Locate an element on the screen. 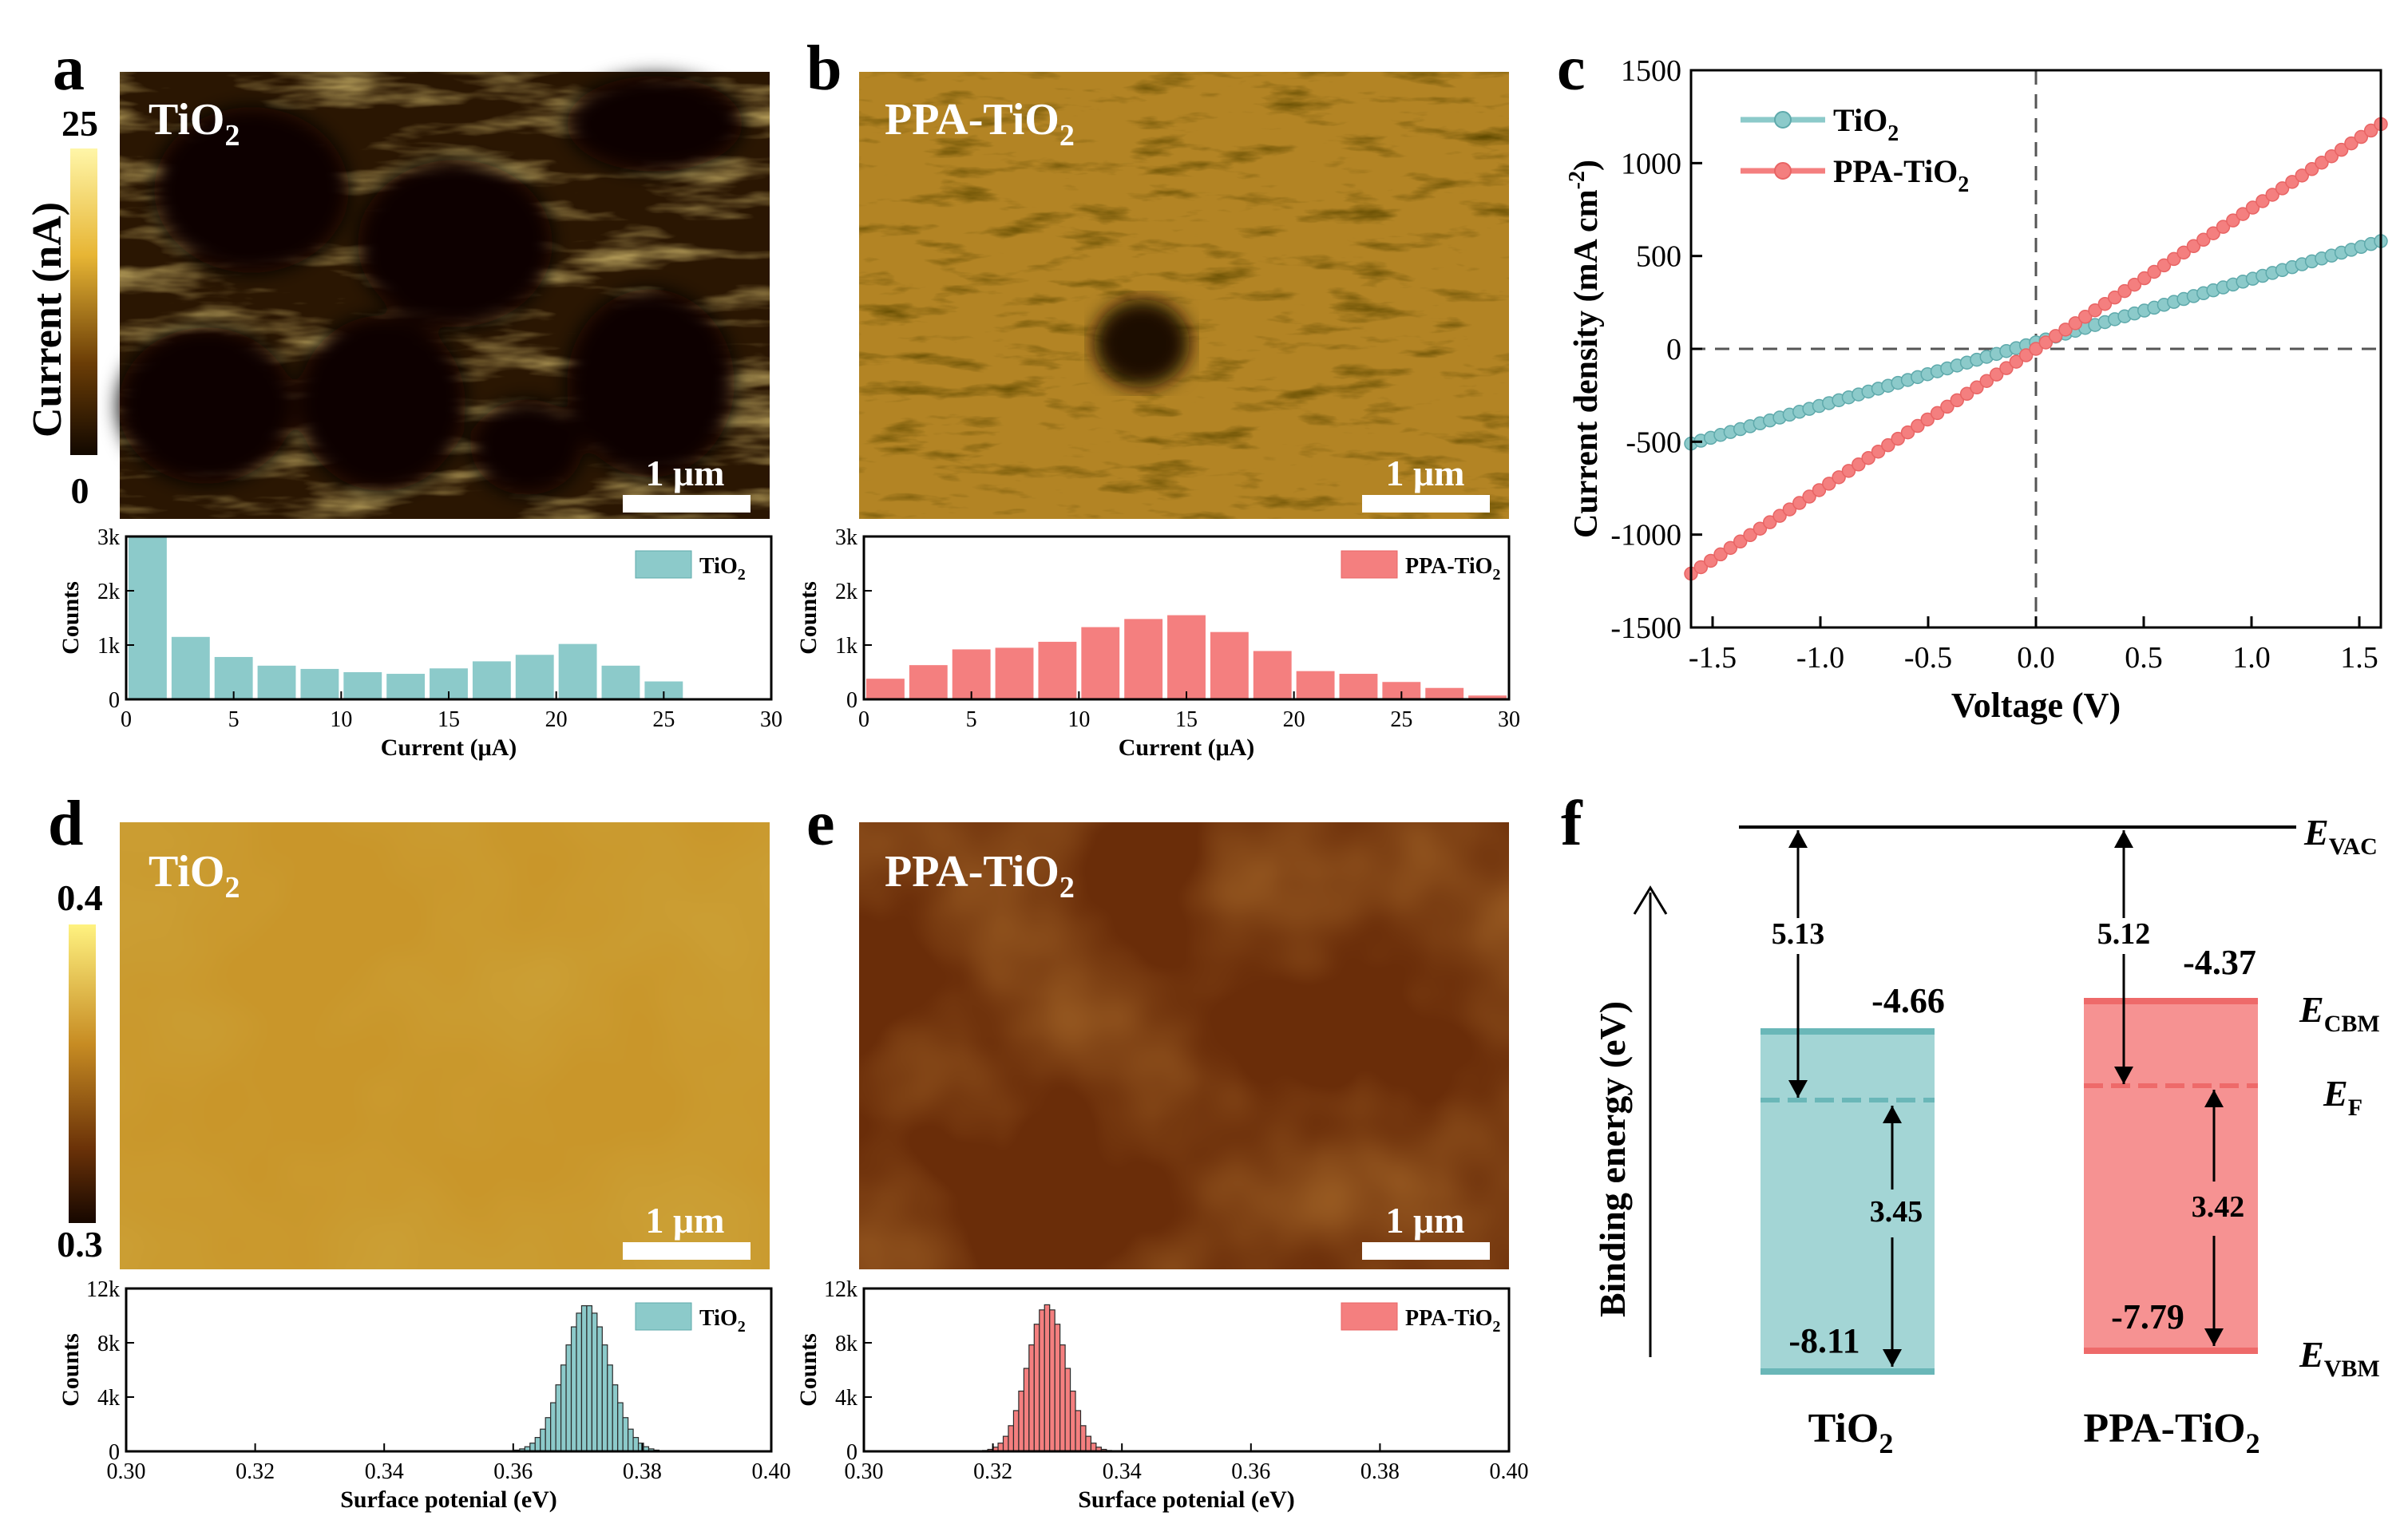  colorbar-current is located at coordinates (84, 302).